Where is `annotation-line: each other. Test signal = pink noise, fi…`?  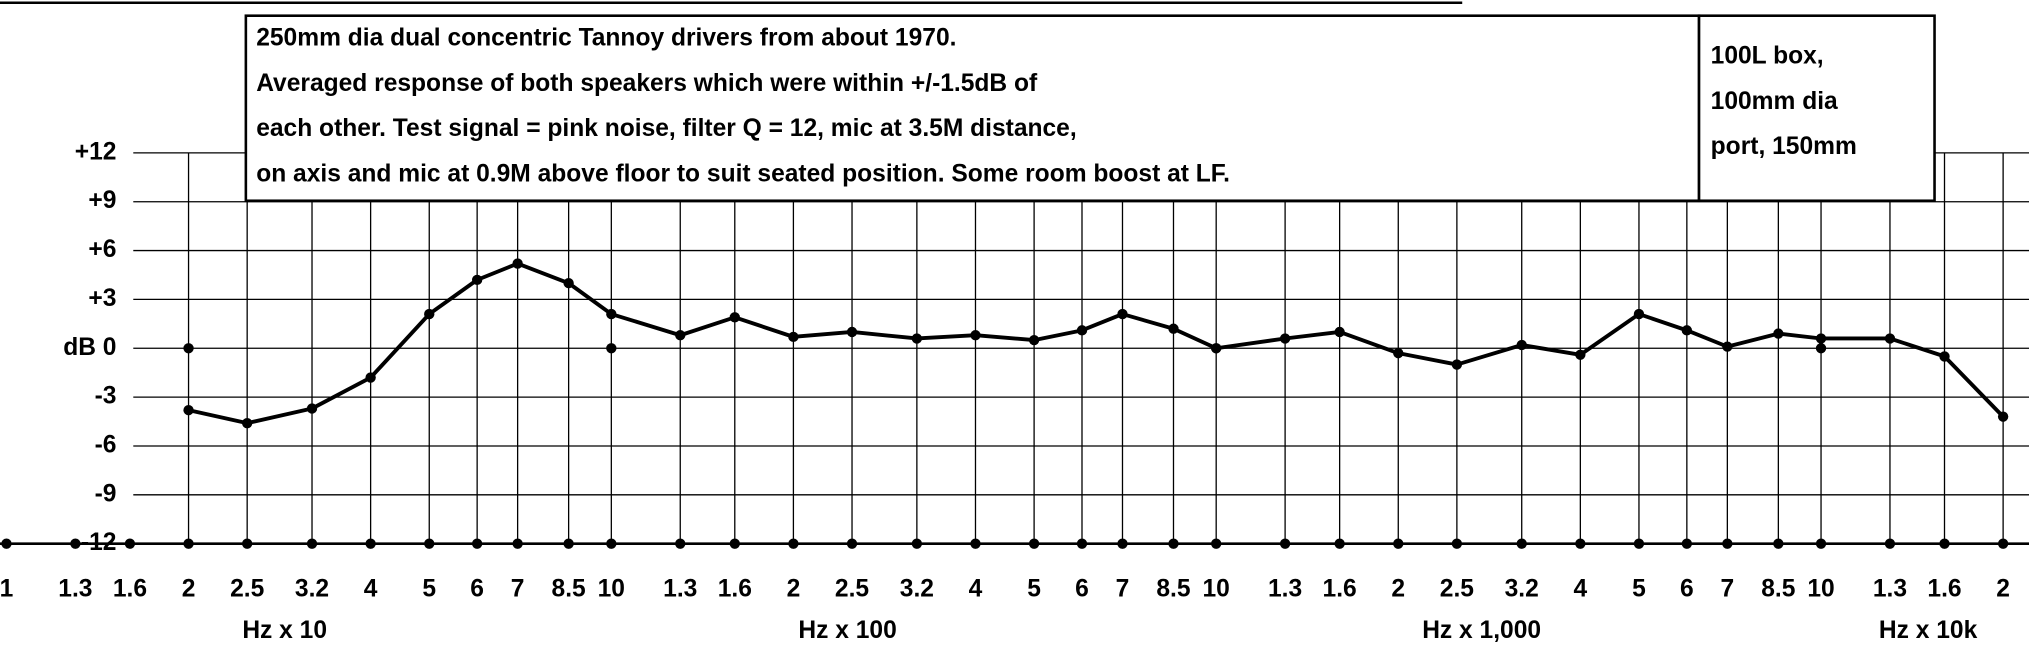
annotation-line: each other. Test signal = pink noise, fi… is located at coordinates (666, 128).